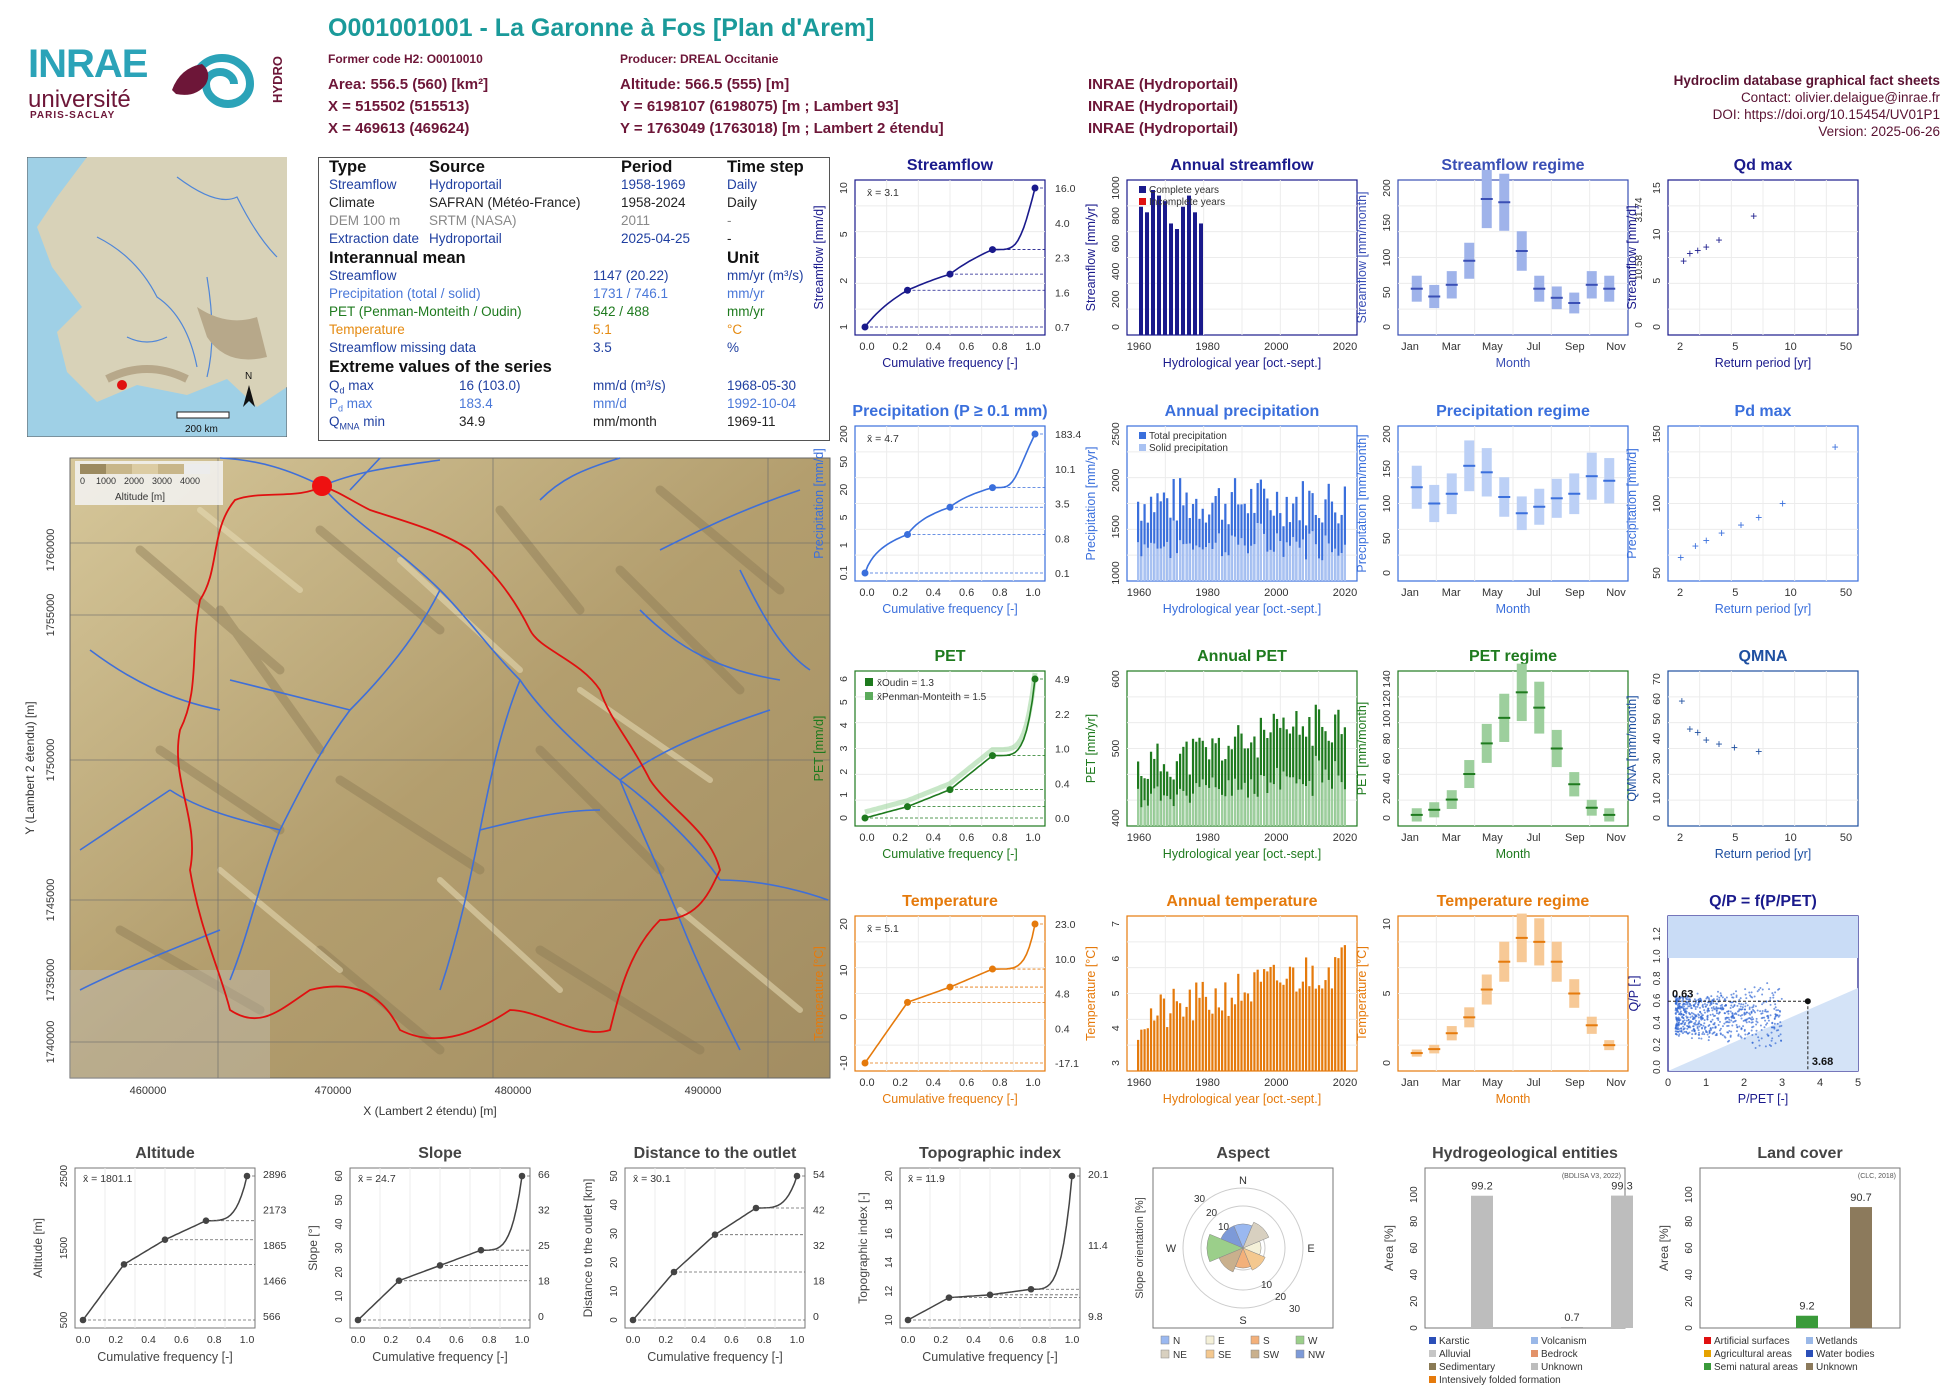 The width and height of the screenshot is (1960, 1386). Describe the element at coordinates (1837, 1341) in the screenshot. I see `legend-label: Wetlands` at that location.